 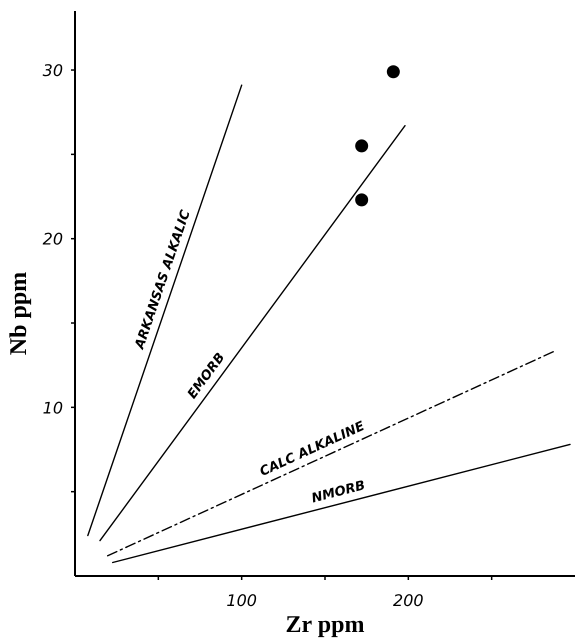 What do you see at coordinates (52, 408) in the screenshot?
I see `y-tick-label: 10` at bounding box center [52, 408].